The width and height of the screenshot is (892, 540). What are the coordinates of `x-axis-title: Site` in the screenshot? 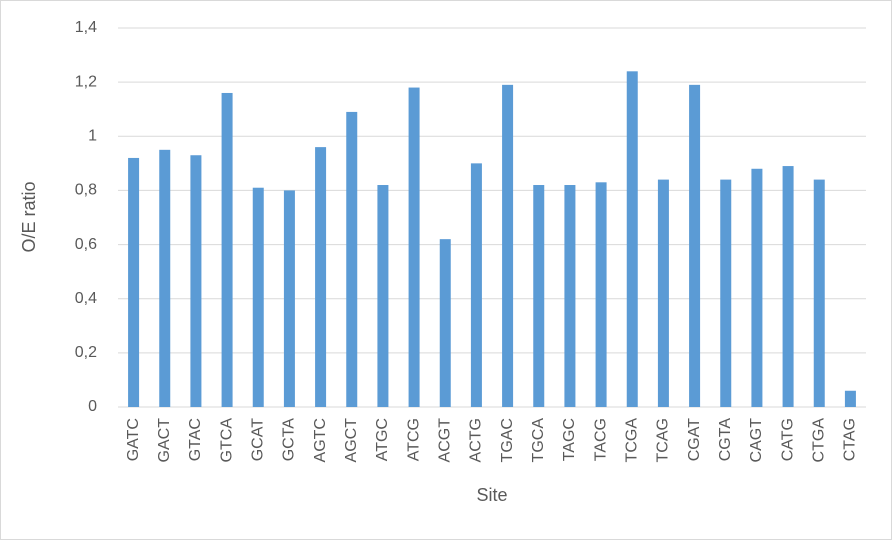 It's located at (491, 495).